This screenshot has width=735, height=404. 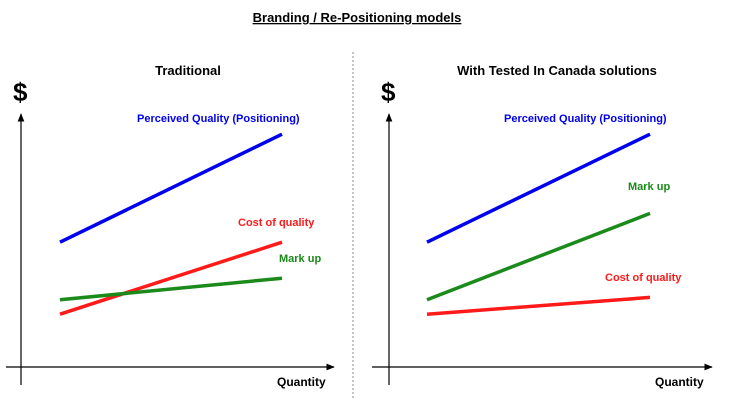 I want to click on panel-title: Traditional, so click(x=188, y=70).